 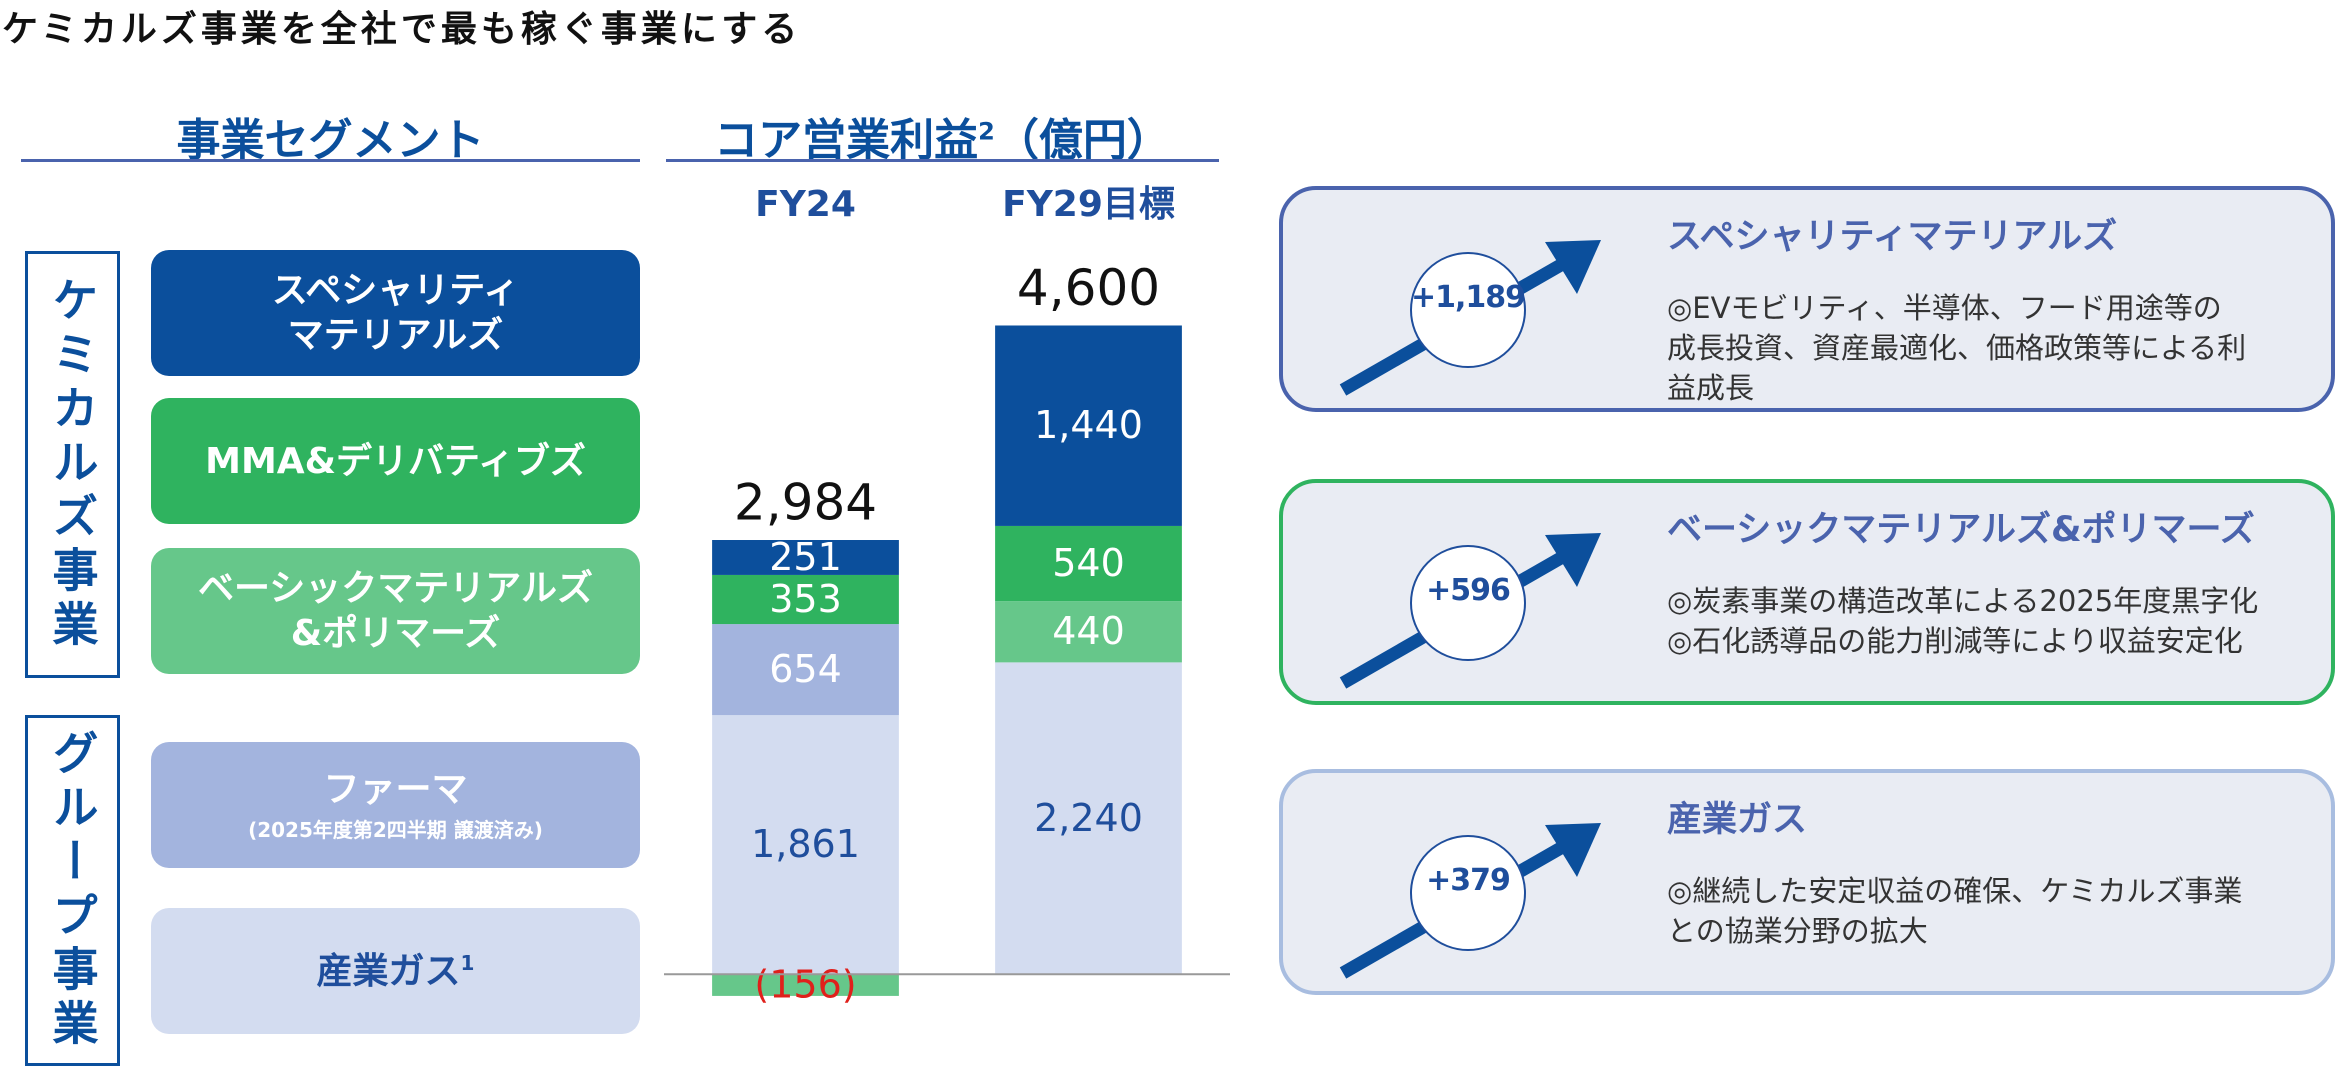 What do you see at coordinates (1963, 601) in the screenshot?
I see `card-line: ◎炭素事業の構造改革による2025年度黒字化` at bounding box center [1963, 601].